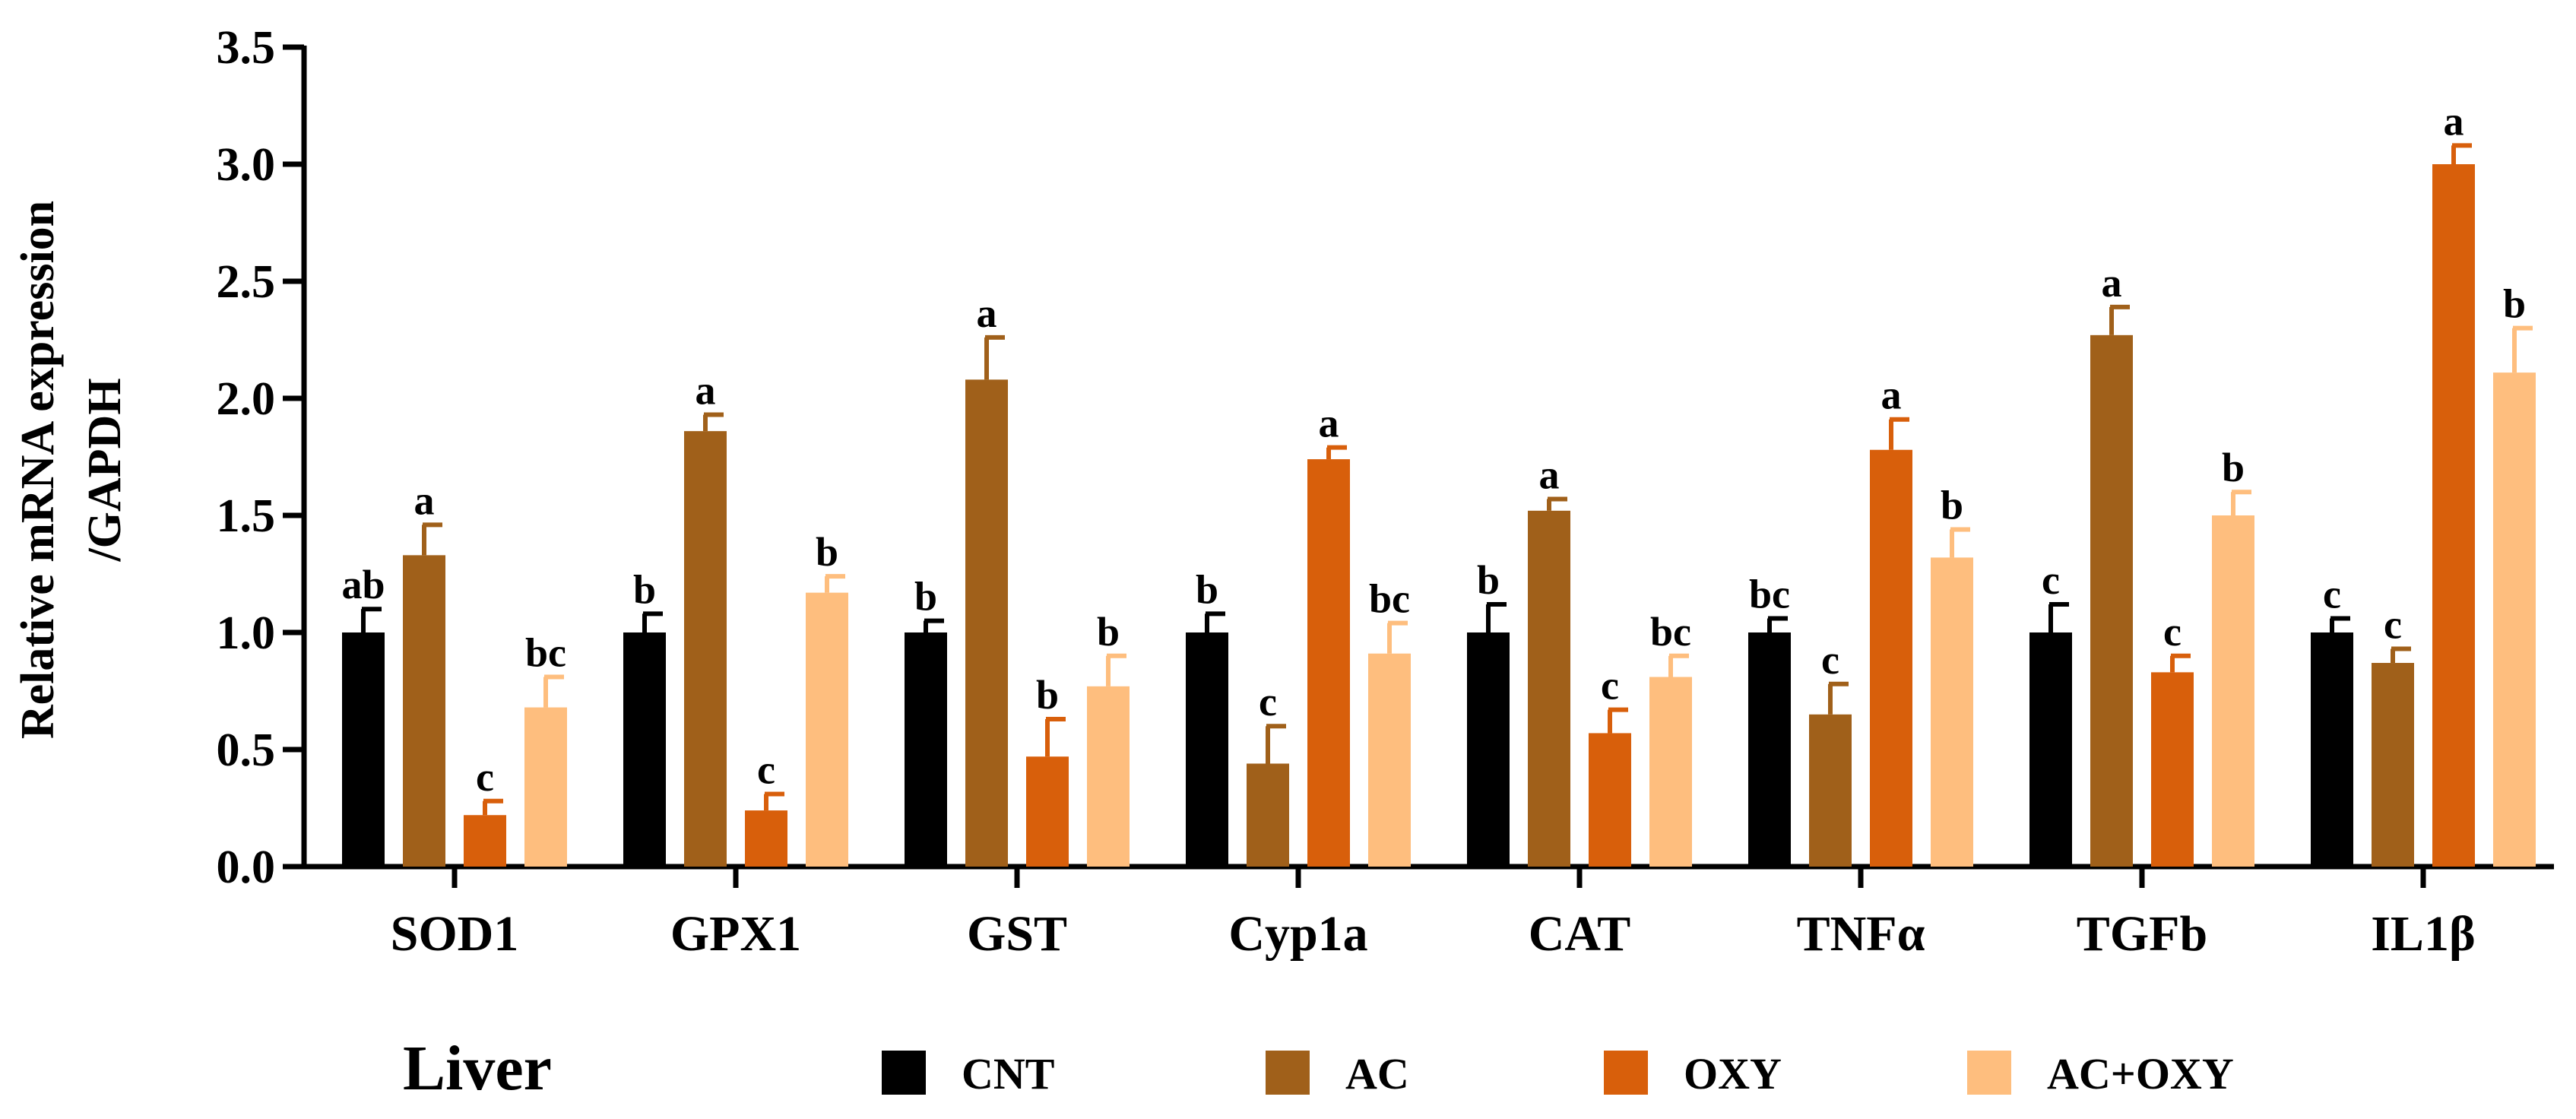 This screenshot has width=2576, height=1119. What do you see at coordinates (247, 867) in the screenshot?
I see `y-tick-label: 0.0` at bounding box center [247, 867].